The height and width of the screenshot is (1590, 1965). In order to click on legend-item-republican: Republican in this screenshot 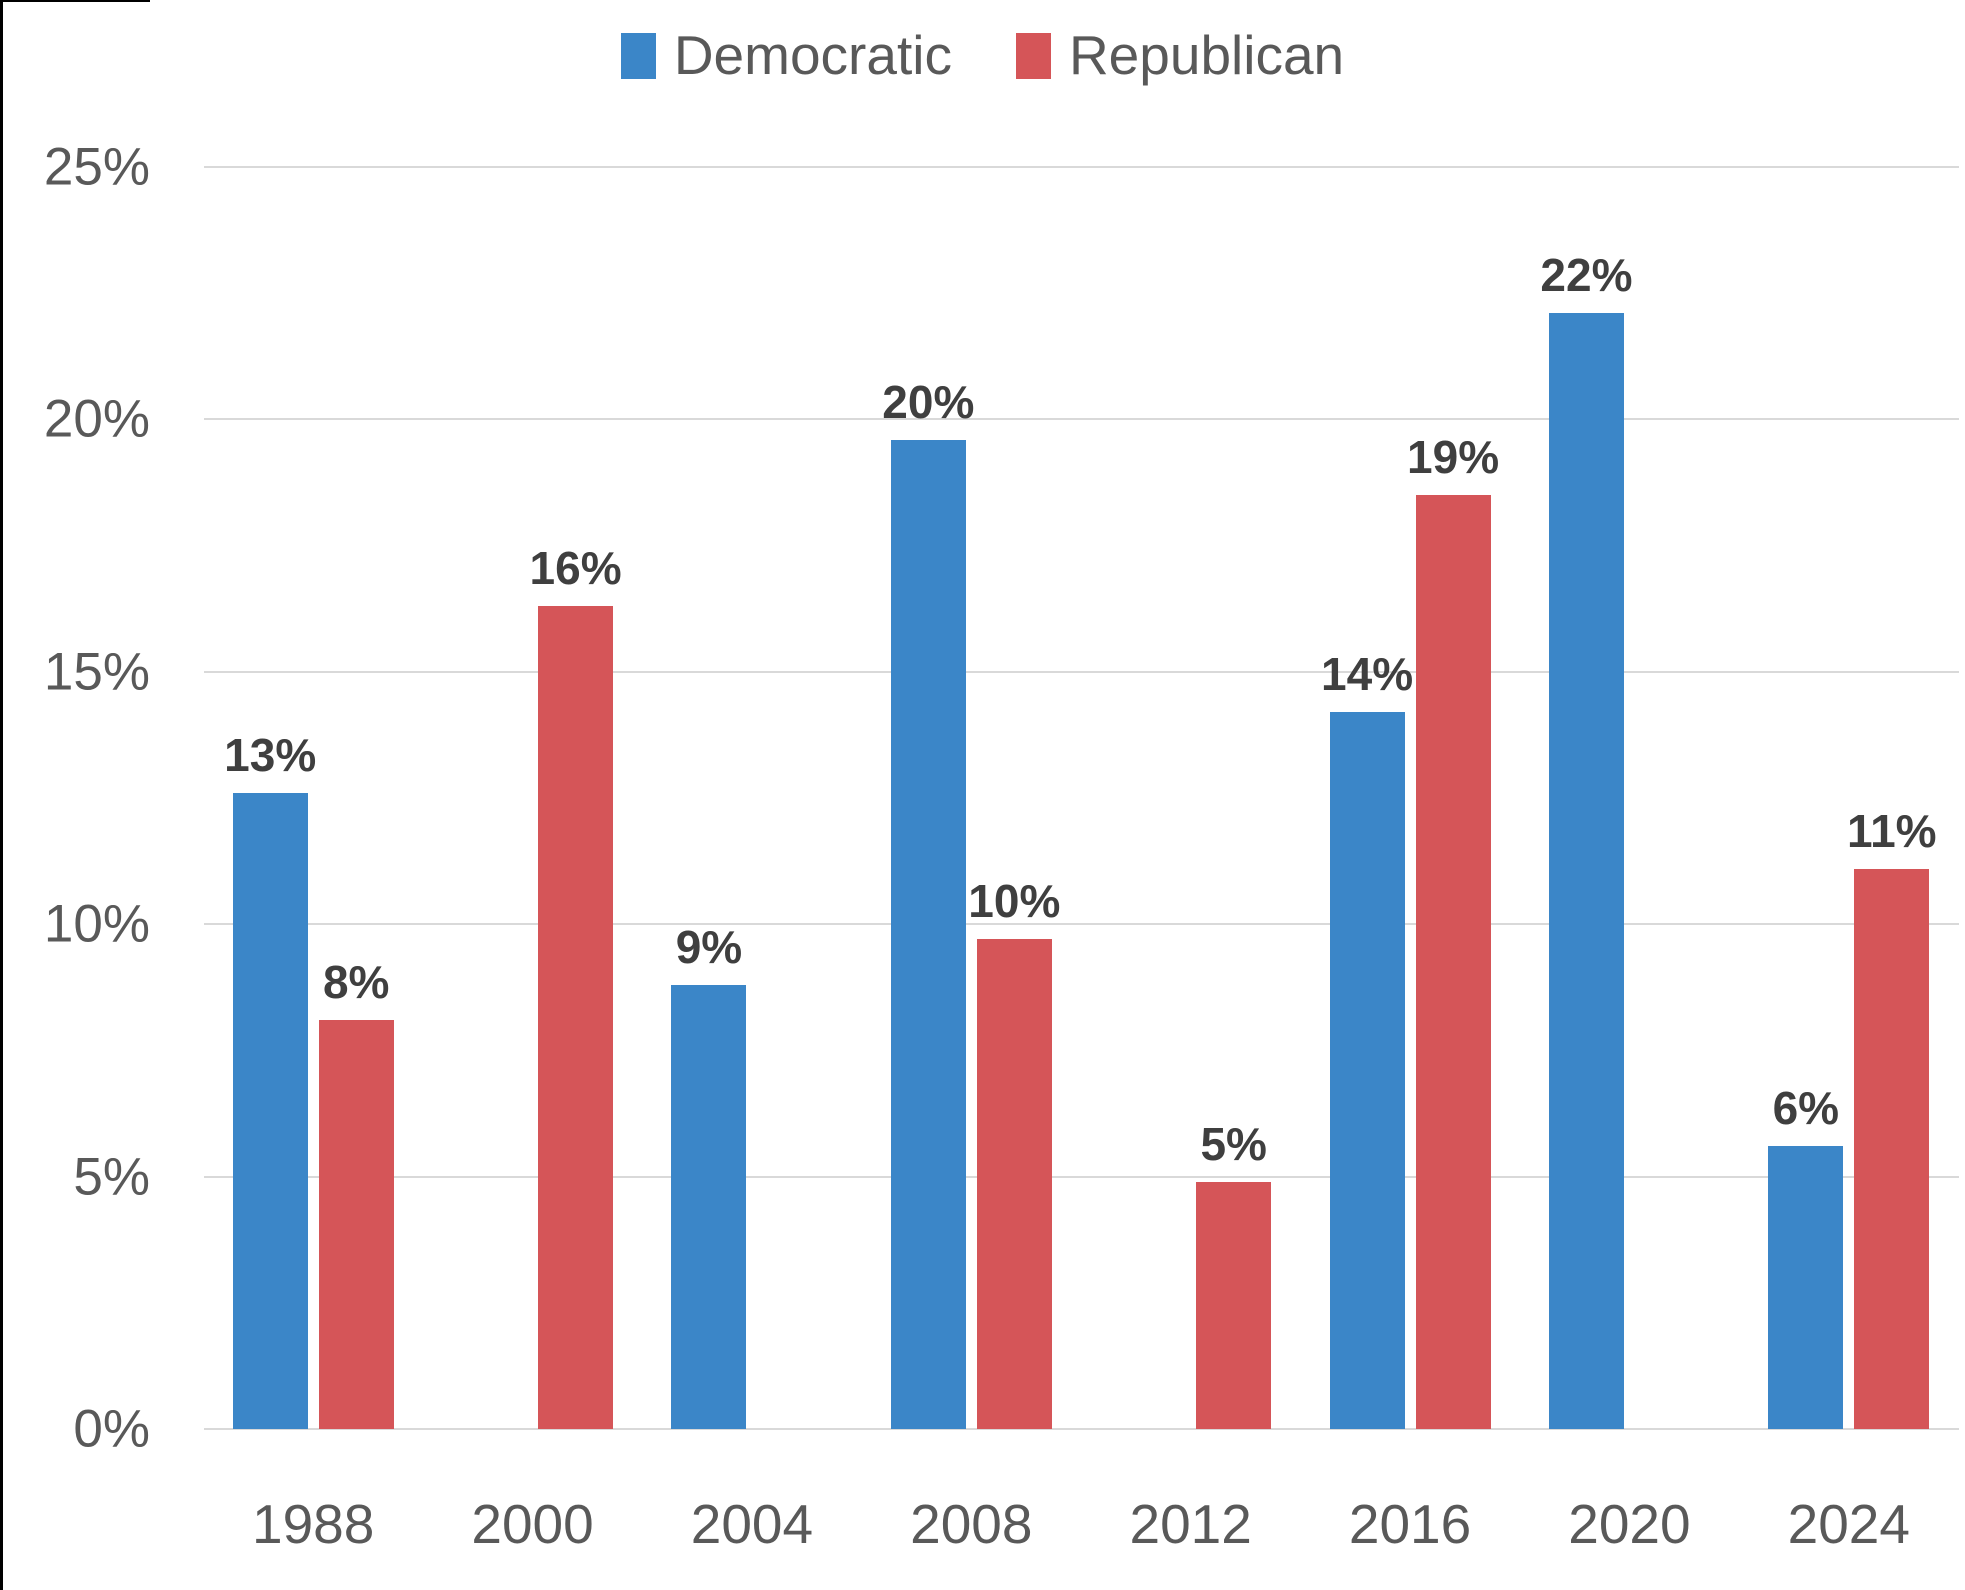, I will do `click(1180, 55)`.